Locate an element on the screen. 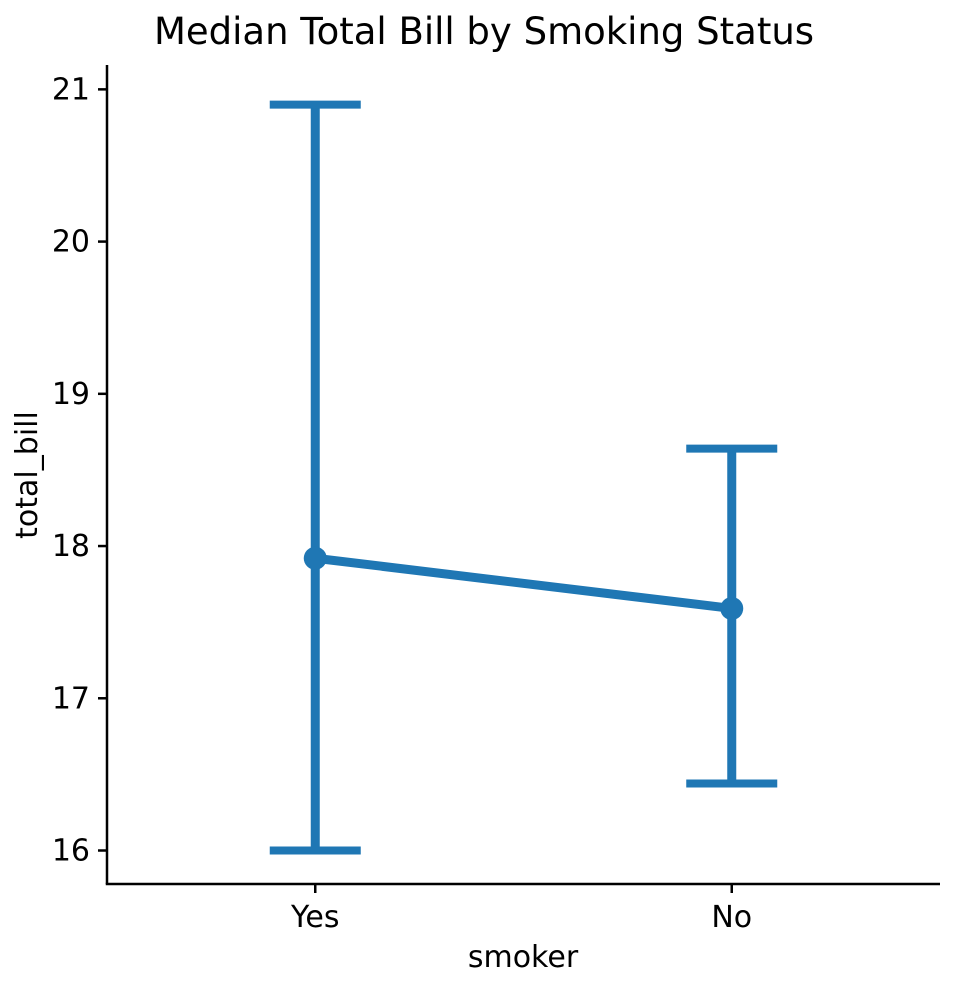 The height and width of the screenshot is (988, 974). y-tick-label: 17 is located at coordinates (71, 698).